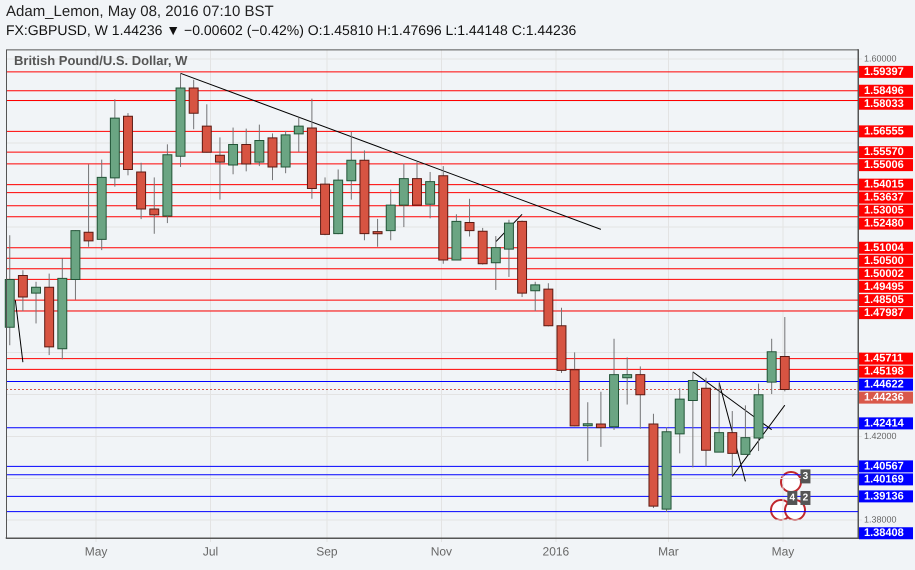 This screenshot has height=570, width=915. Describe the element at coordinates (884, 496) in the screenshot. I see `ref-line-label: 1.39136` at that location.